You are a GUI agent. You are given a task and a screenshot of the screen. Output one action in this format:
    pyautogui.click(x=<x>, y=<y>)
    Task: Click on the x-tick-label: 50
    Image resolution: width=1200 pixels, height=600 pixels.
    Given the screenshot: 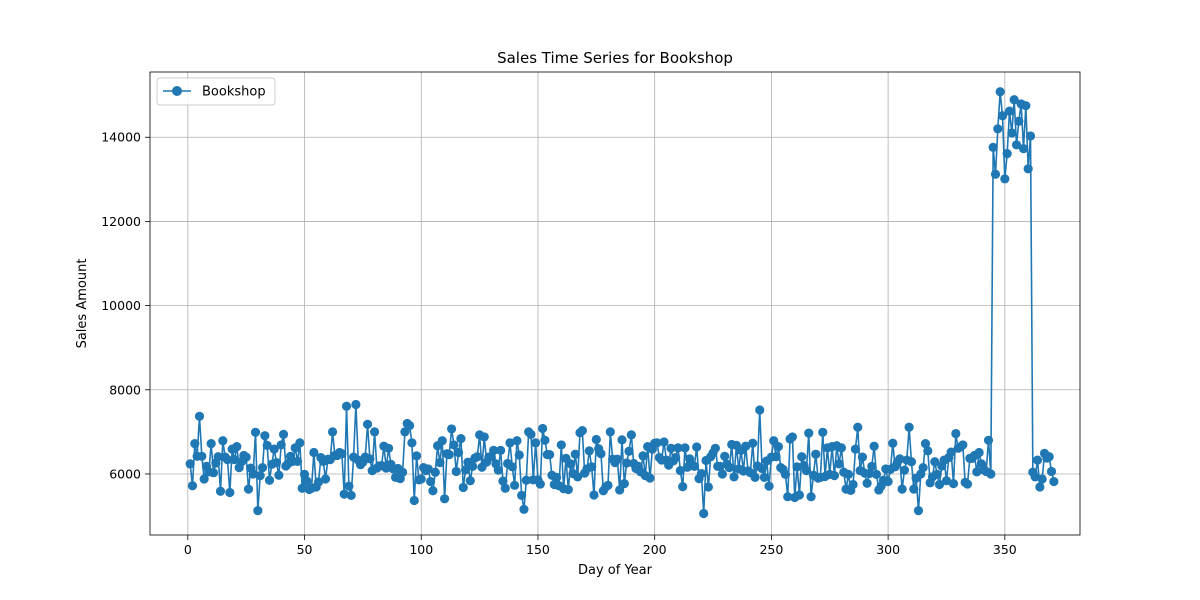 What is the action you would take?
    pyautogui.click(x=305, y=549)
    